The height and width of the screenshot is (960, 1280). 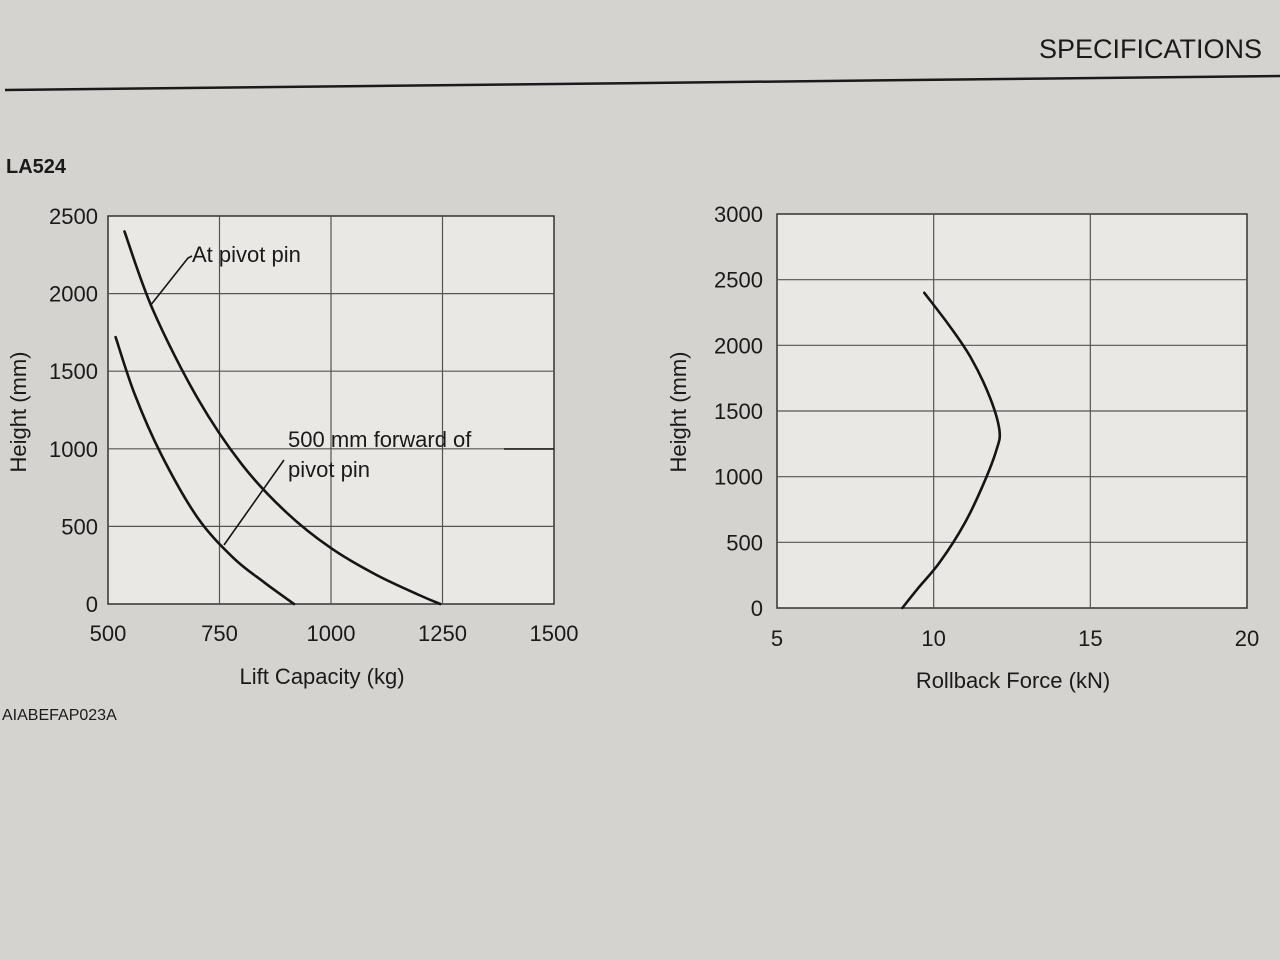 I want to click on chart2-y-axis-title: Height (mm), so click(x=678, y=411).